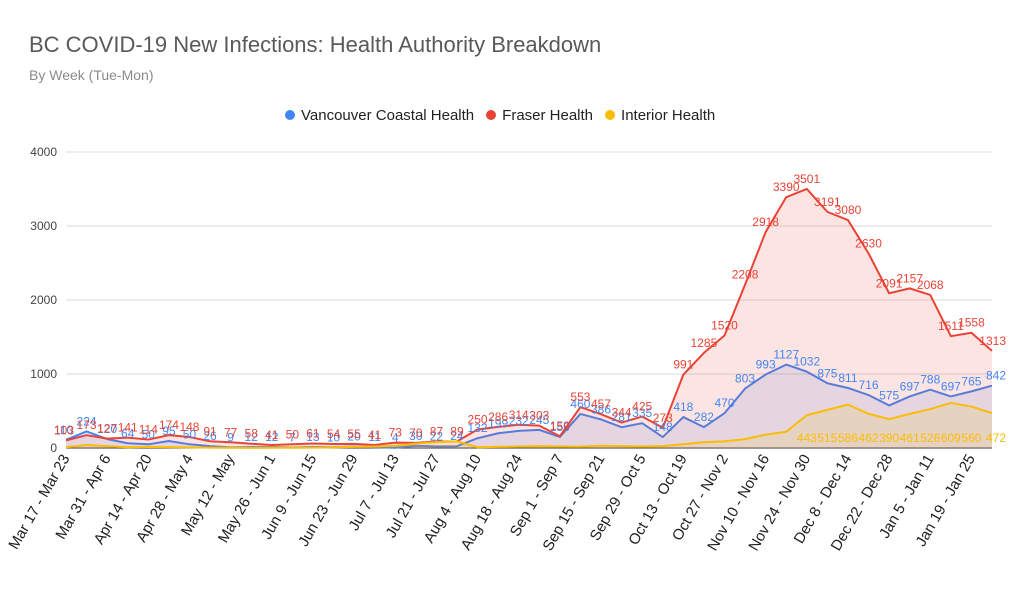 The image size is (1023, 596). Describe the element at coordinates (827, 373) in the screenshot. I see `data-label-0-37: 875` at that location.